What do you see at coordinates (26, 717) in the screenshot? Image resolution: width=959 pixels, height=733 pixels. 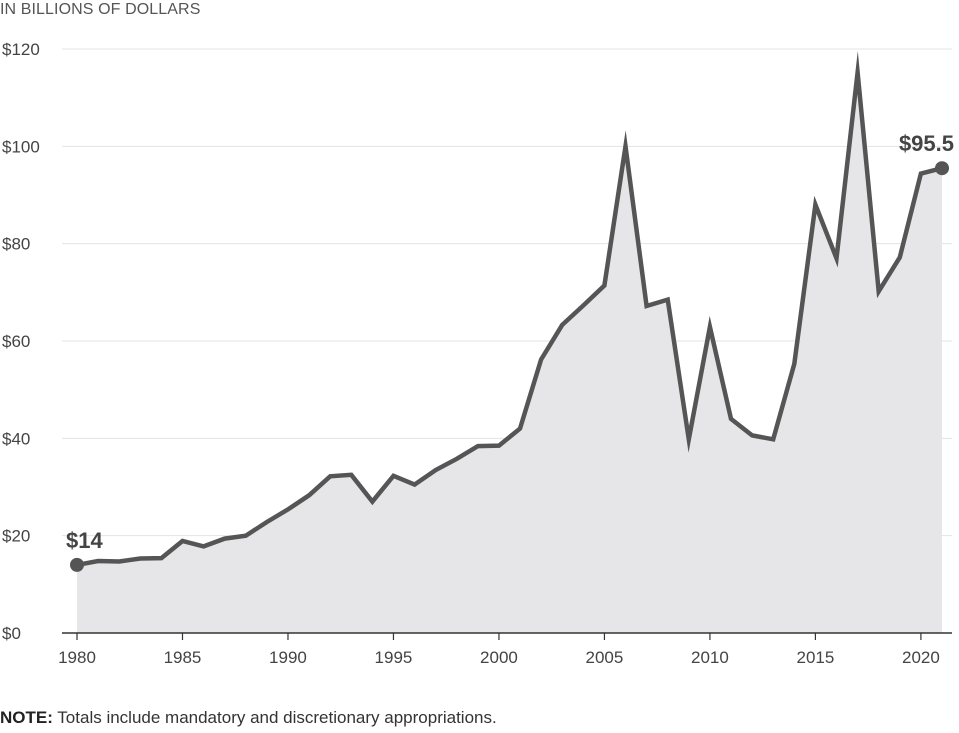 I see `note-label: NOTE:` at bounding box center [26, 717].